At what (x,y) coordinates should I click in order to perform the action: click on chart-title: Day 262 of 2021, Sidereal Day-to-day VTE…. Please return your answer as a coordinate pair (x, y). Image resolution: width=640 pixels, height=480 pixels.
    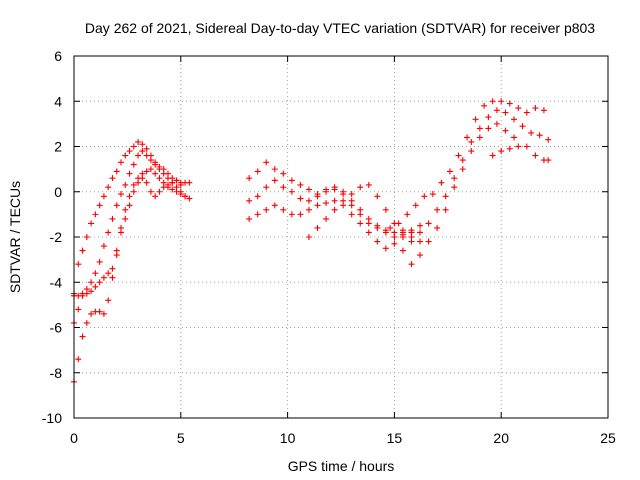
    Looking at the image, I should click on (340, 28).